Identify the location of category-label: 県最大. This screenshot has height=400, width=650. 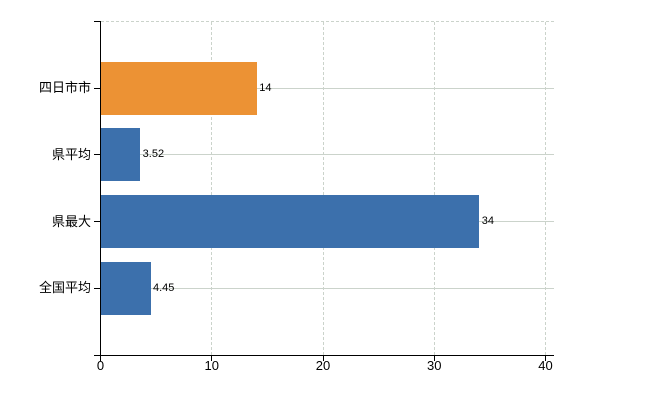
(71, 221).